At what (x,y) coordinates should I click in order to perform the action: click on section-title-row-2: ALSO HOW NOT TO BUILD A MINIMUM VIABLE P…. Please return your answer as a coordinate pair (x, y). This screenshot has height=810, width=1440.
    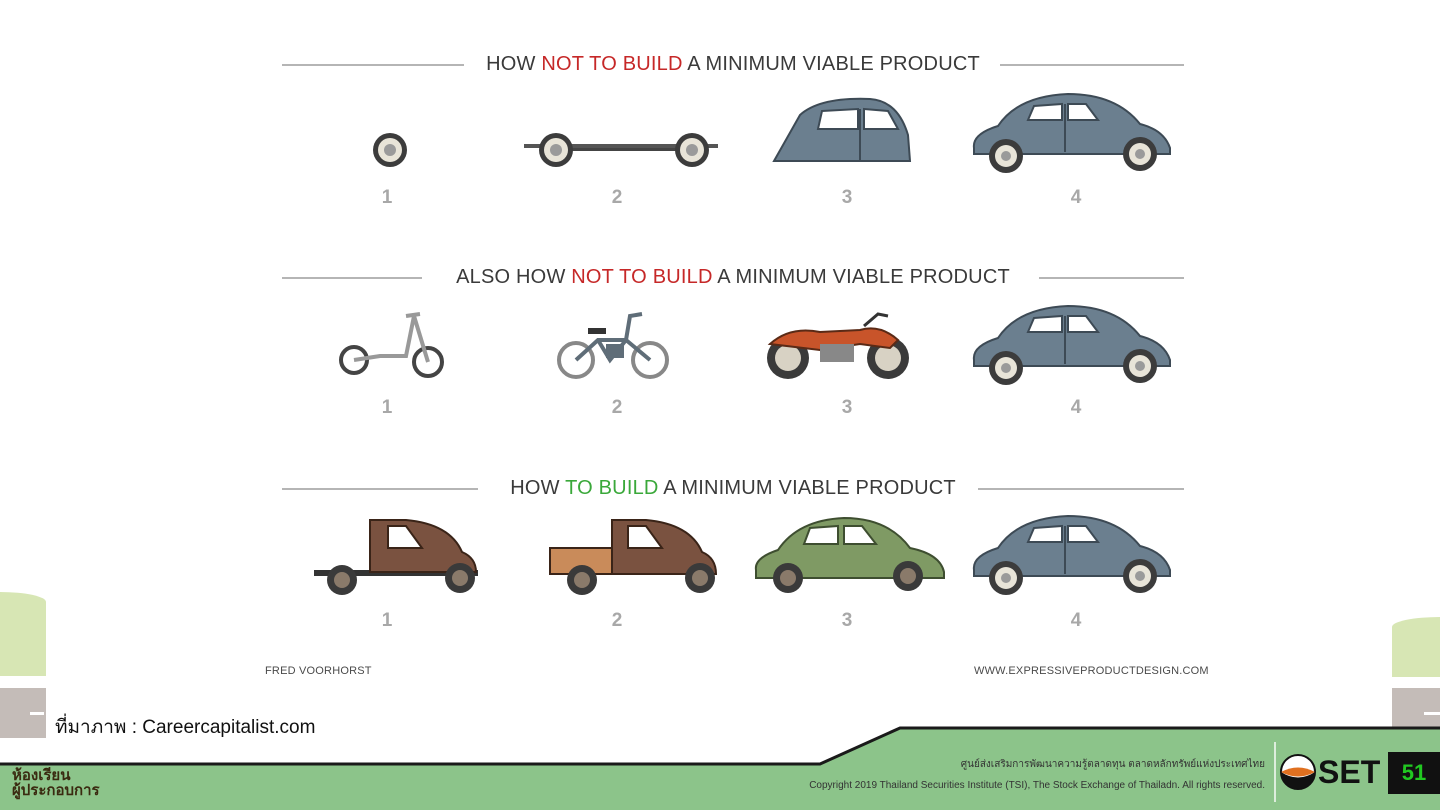
    Looking at the image, I should click on (733, 278).